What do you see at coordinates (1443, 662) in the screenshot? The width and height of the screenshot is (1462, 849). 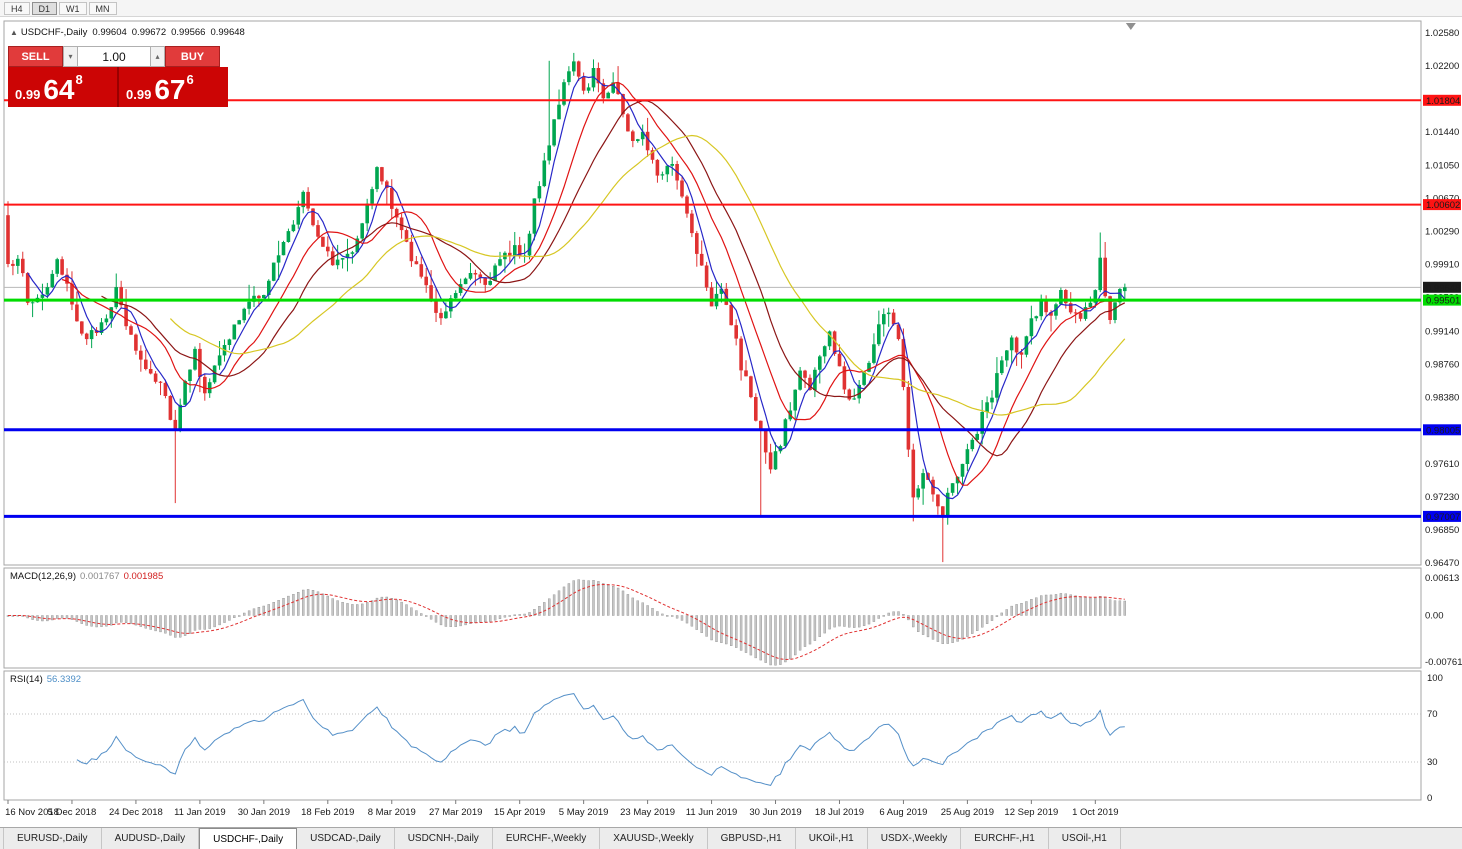 I see `svg-text: -0.00761` at bounding box center [1443, 662].